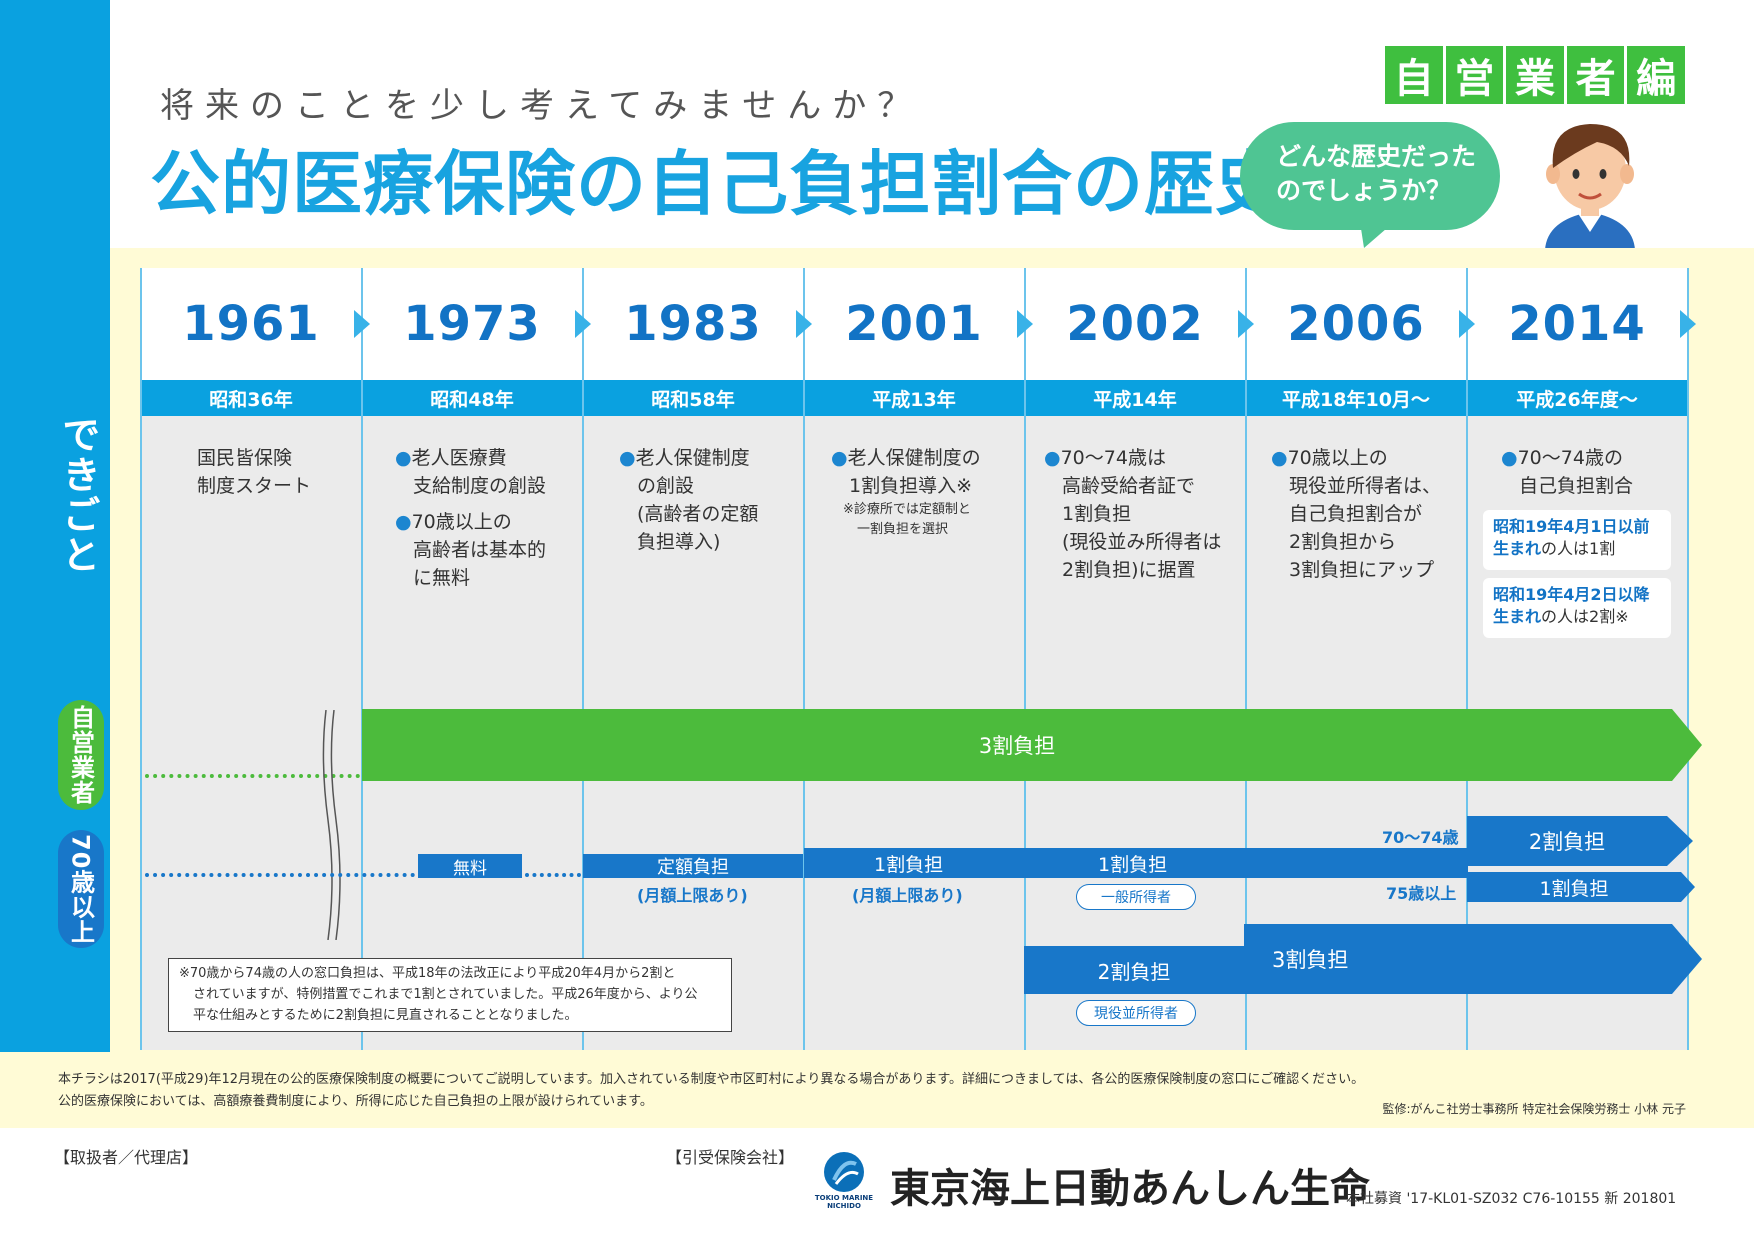 This screenshot has height=1240, width=1754. What do you see at coordinates (445, 994) in the screenshot?
I see `footnote-line: されていますが、特例措置でこれまで1割とされていました。平成26年度から、より公` at bounding box center [445, 994].